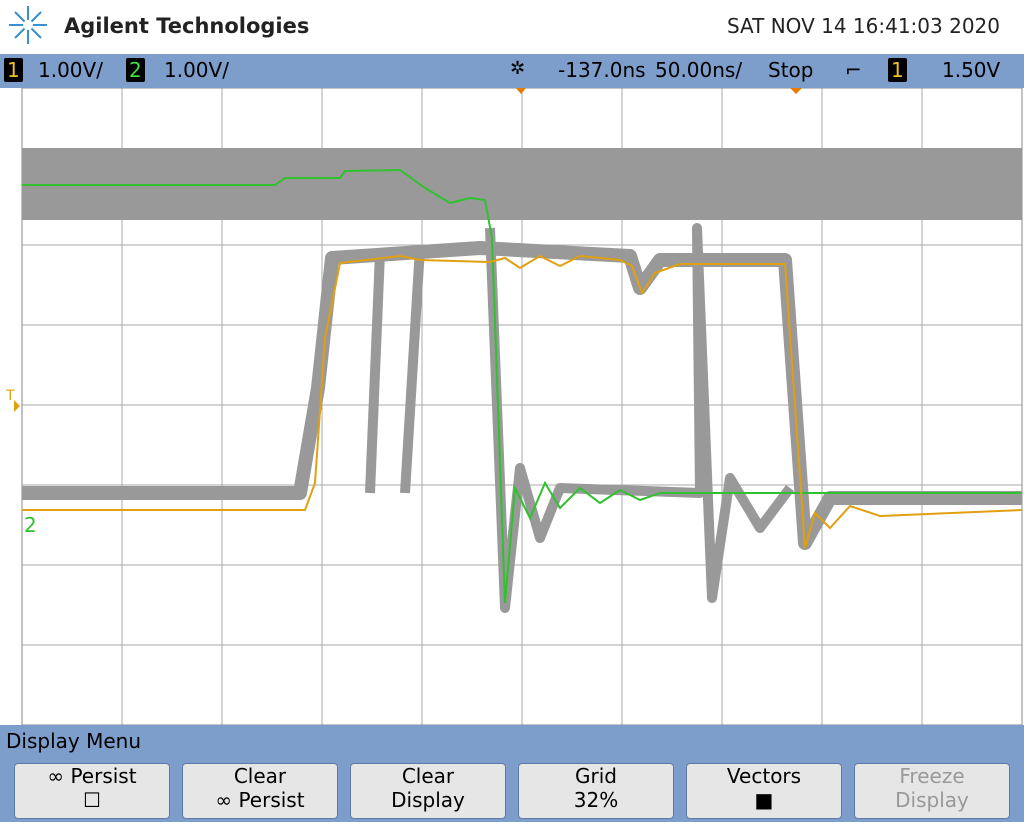 This screenshot has height=822, width=1024. I want to click on trigger-source: 1, so click(897, 70).